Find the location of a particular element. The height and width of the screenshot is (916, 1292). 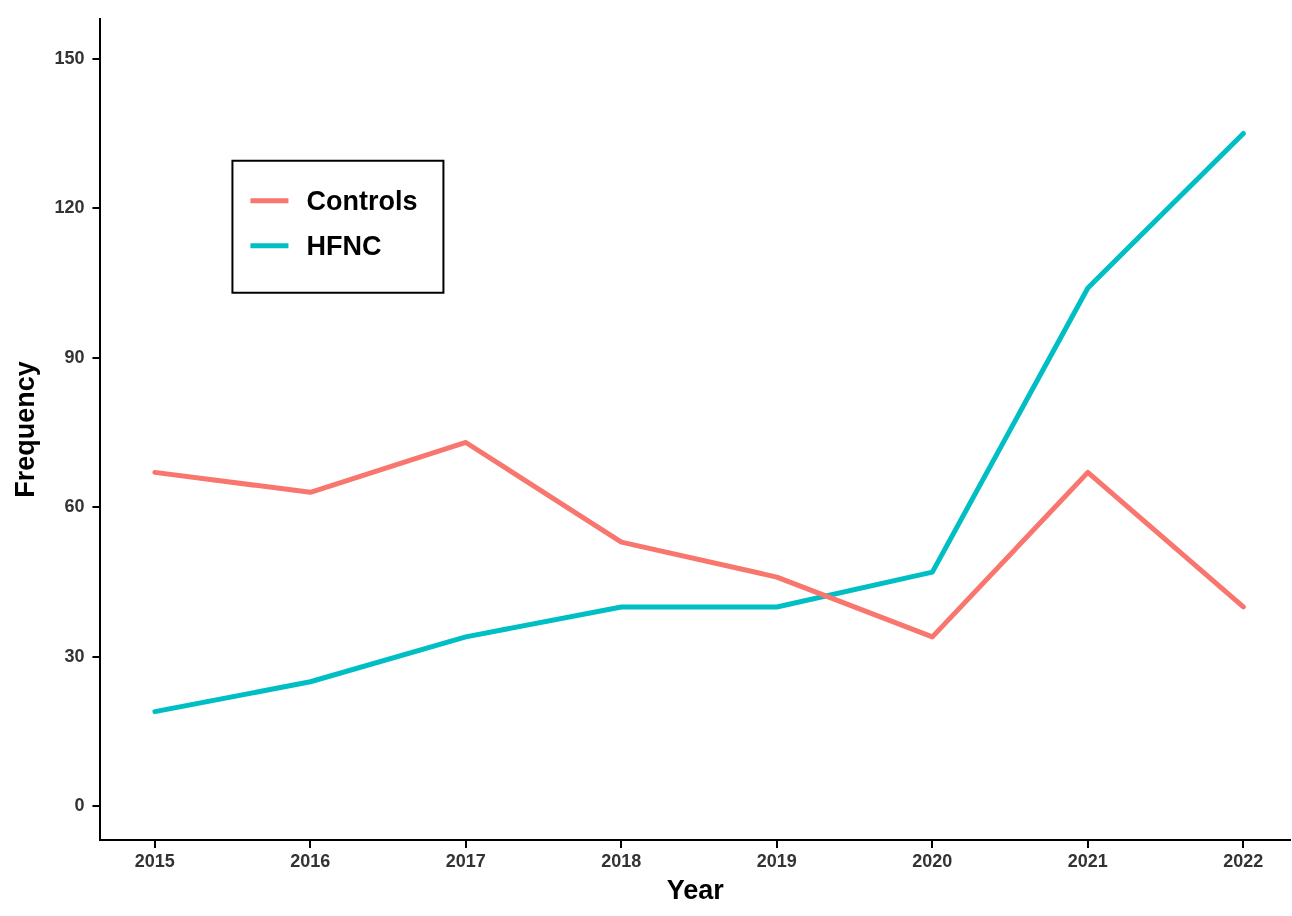

x-tick-label: 2016 is located at coordinates (310, 860).